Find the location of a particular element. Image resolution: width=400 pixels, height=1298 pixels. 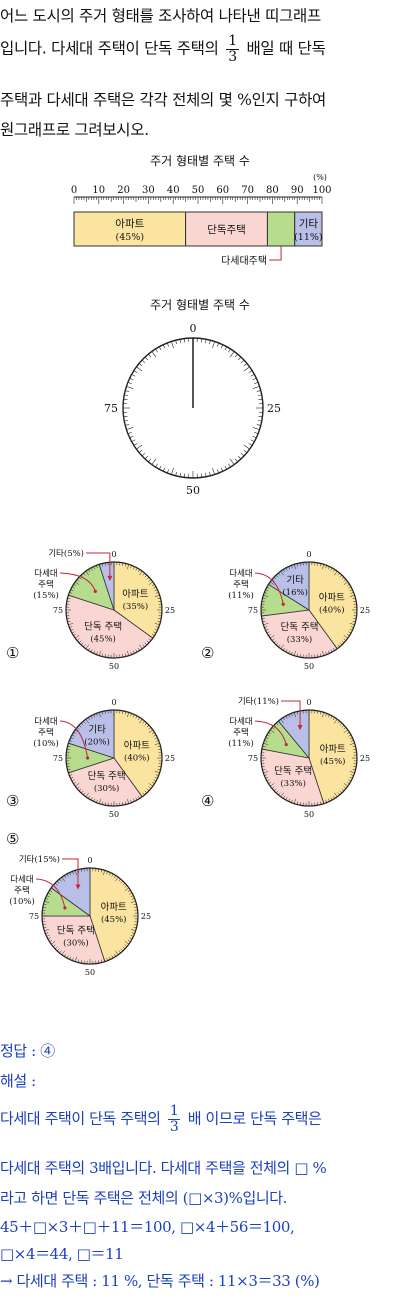

option-5-label-50: 50 is located at coordinates (90, 972).